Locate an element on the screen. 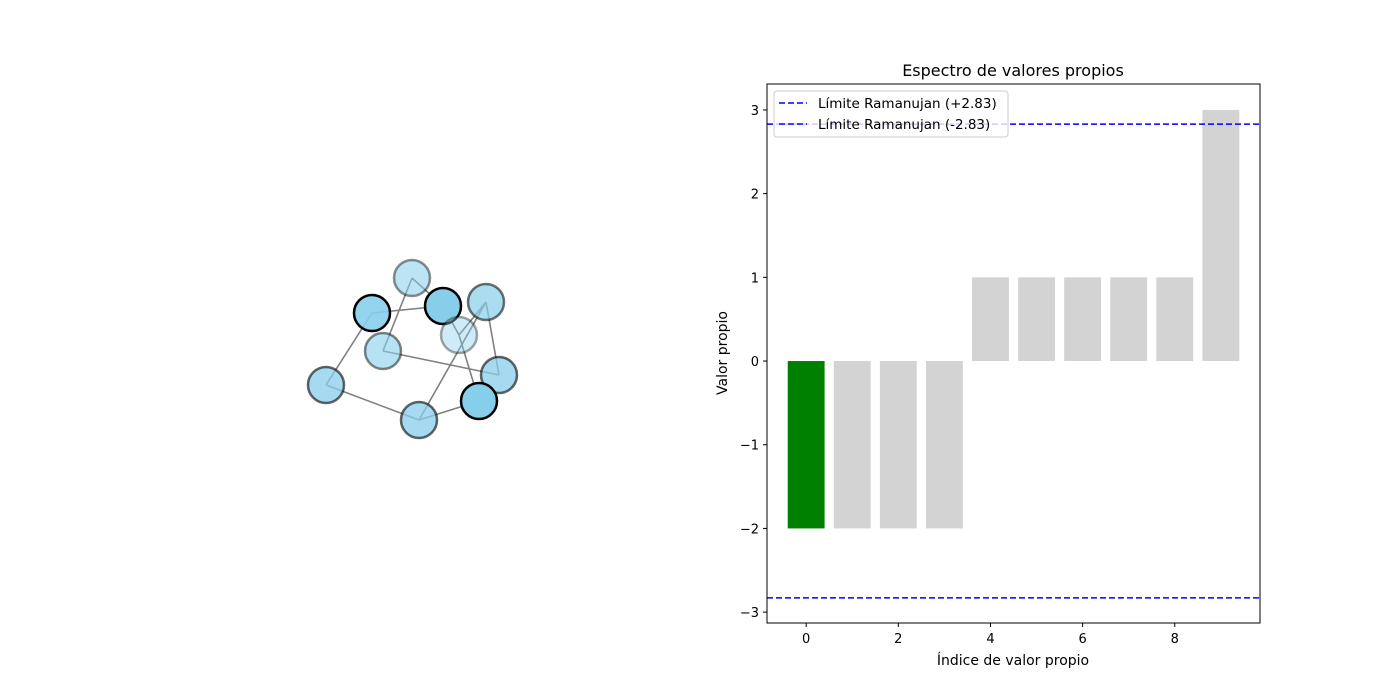  x-axis-label: Índice de valor propio is located at coordinates (1013, 660).